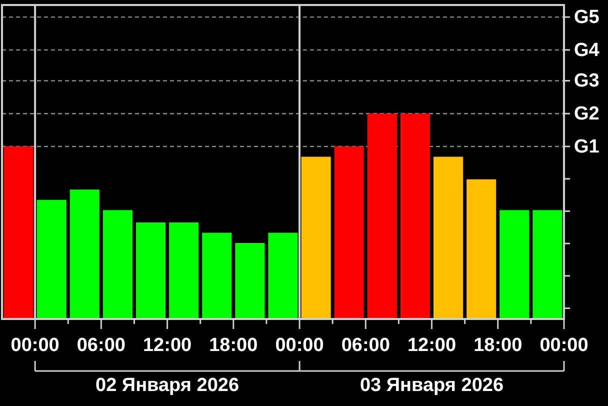 This screenshot has width=608, height=406. What do you see at coordinates (587, 113) in the screenshot?
I see `ref-line-label: G2` at bounding box center [587, 113].